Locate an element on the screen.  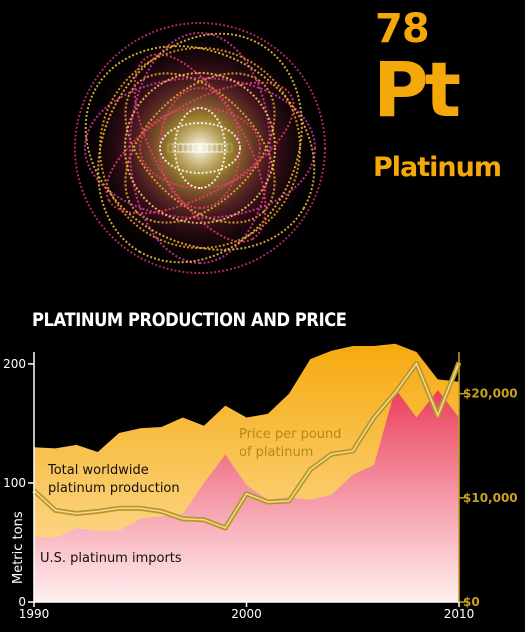
x-tick-label: 2000 is located at coordinates (246, 614).